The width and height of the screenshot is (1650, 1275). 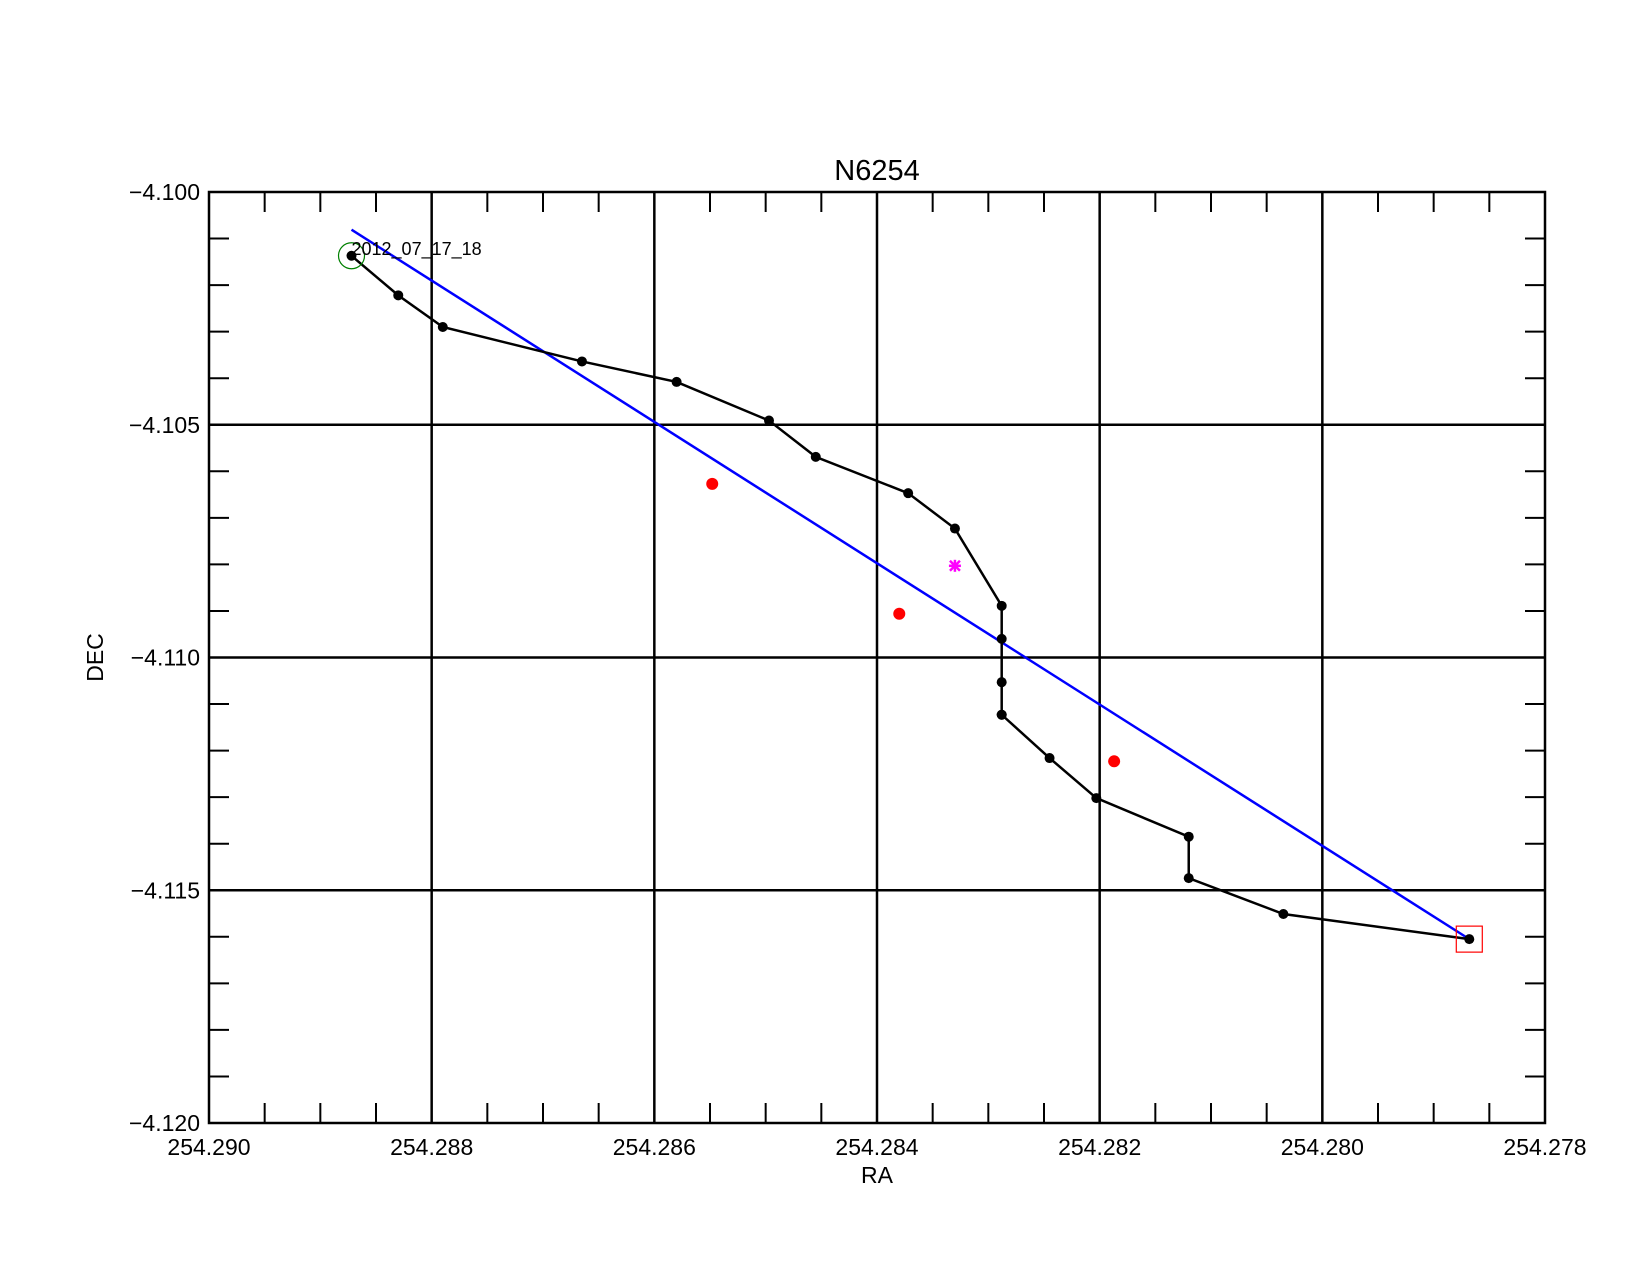 I want to click on highlight-point, so click(x=954, y=565).